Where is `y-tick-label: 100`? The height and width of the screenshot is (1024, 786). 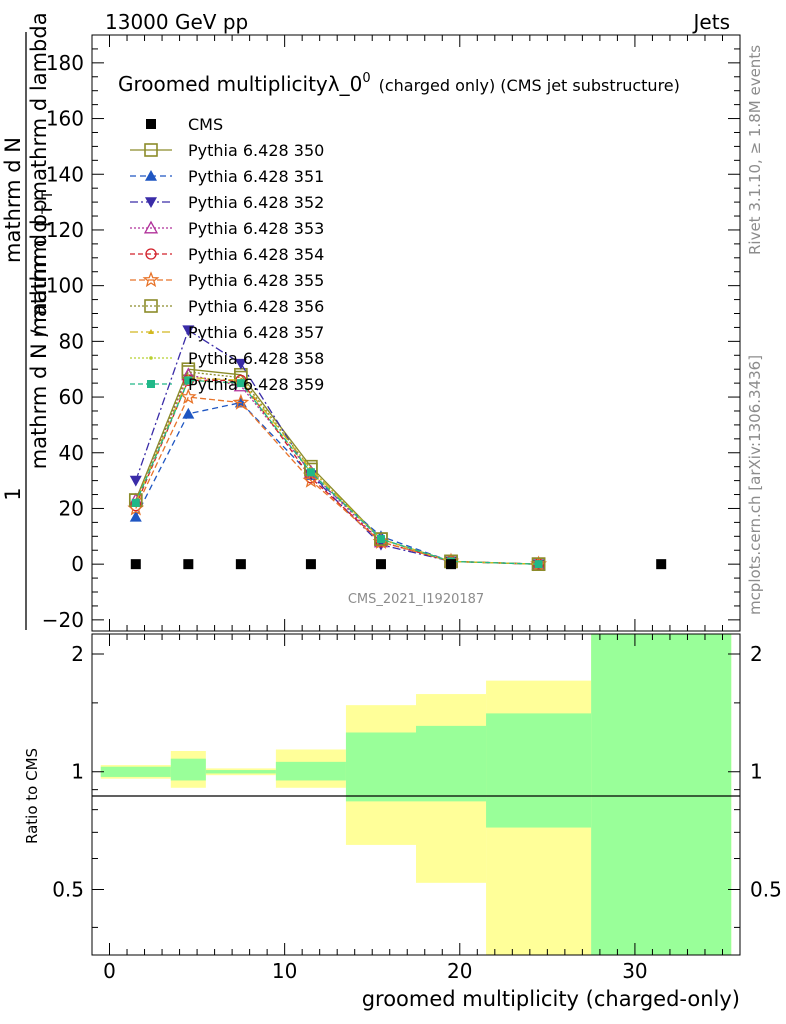
y-tick-label: 100 is located at coordinates (65, 286).